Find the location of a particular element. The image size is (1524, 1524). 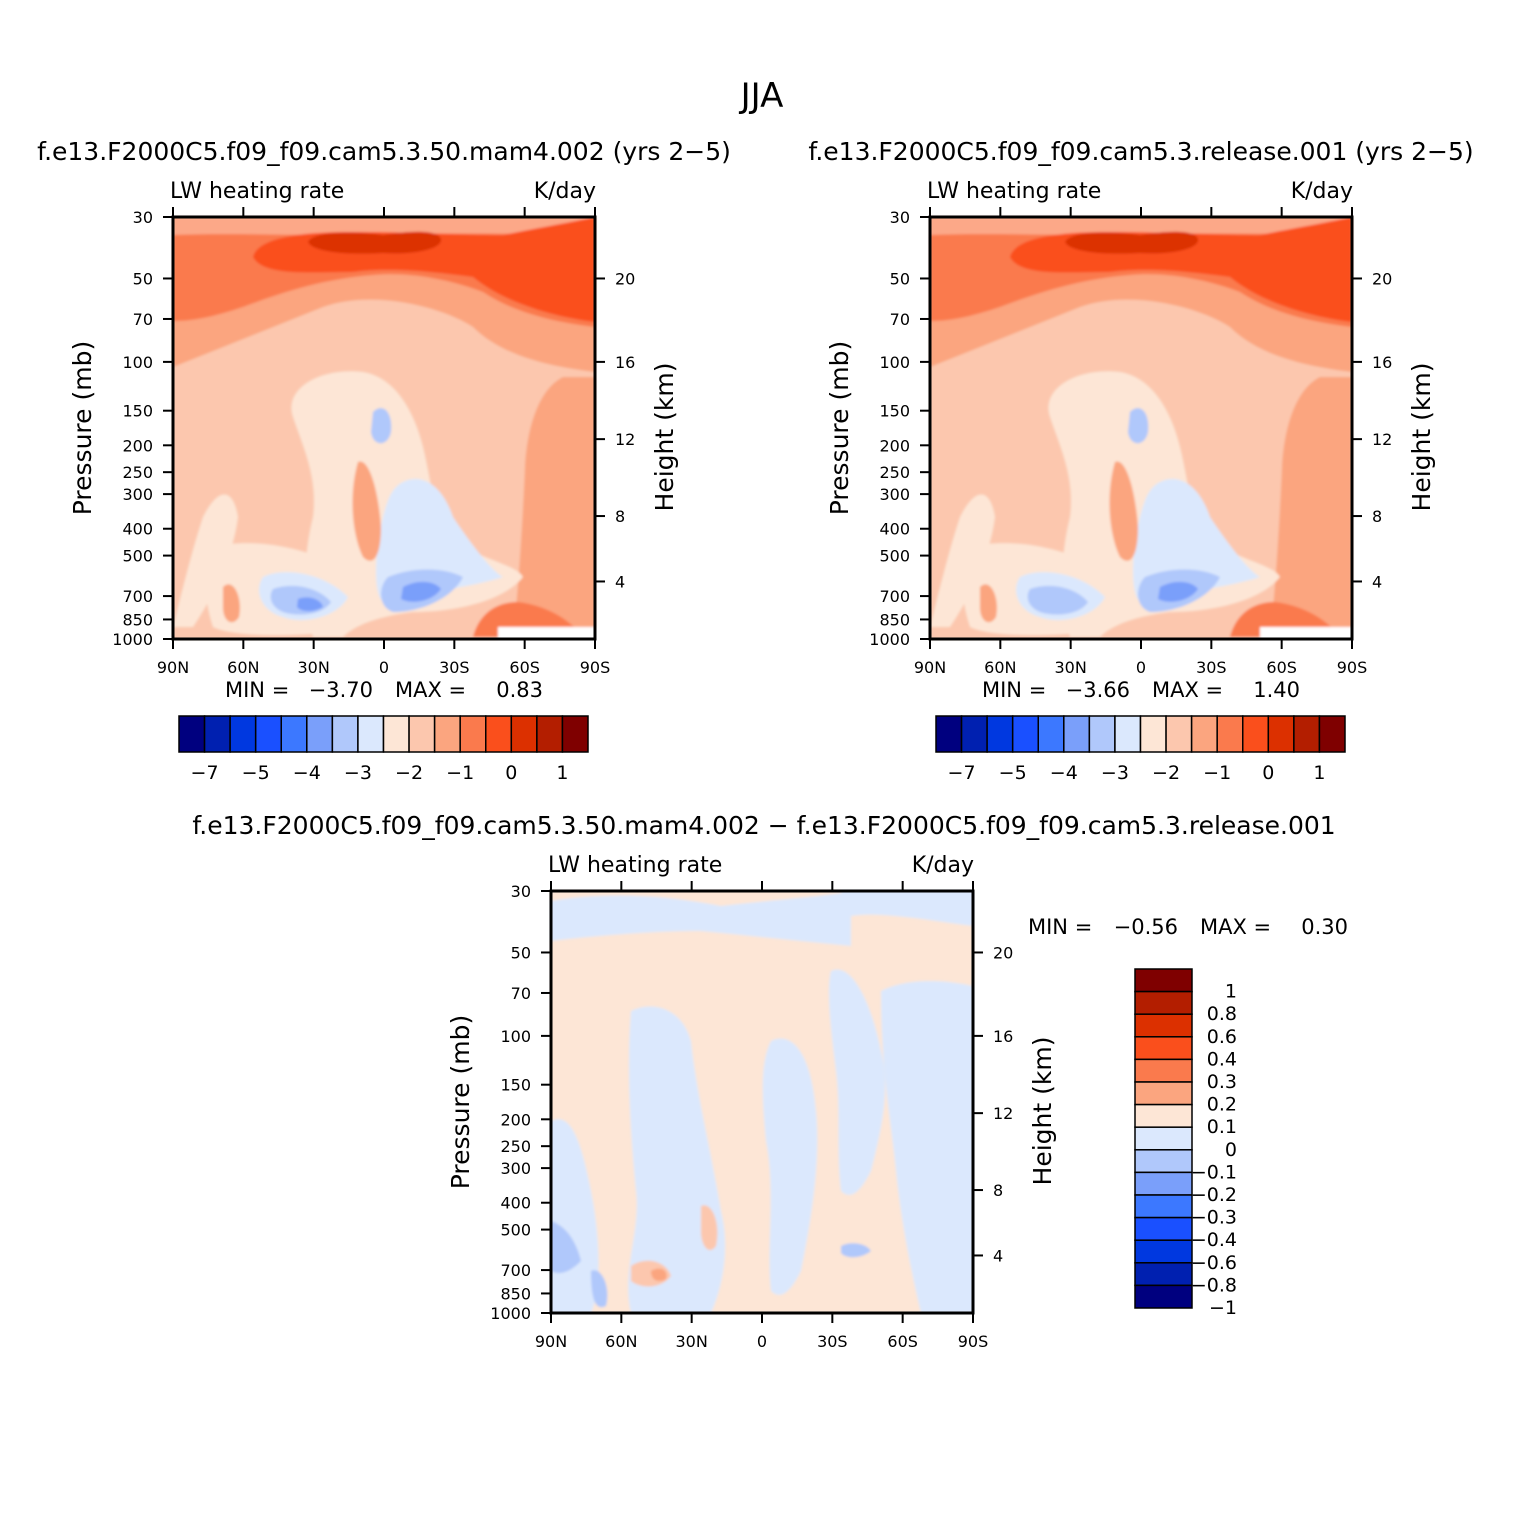

panel-1-colorbar: −7 −5 −4 −3 −2 −1 0 1 is located at coordinates (383, 749).